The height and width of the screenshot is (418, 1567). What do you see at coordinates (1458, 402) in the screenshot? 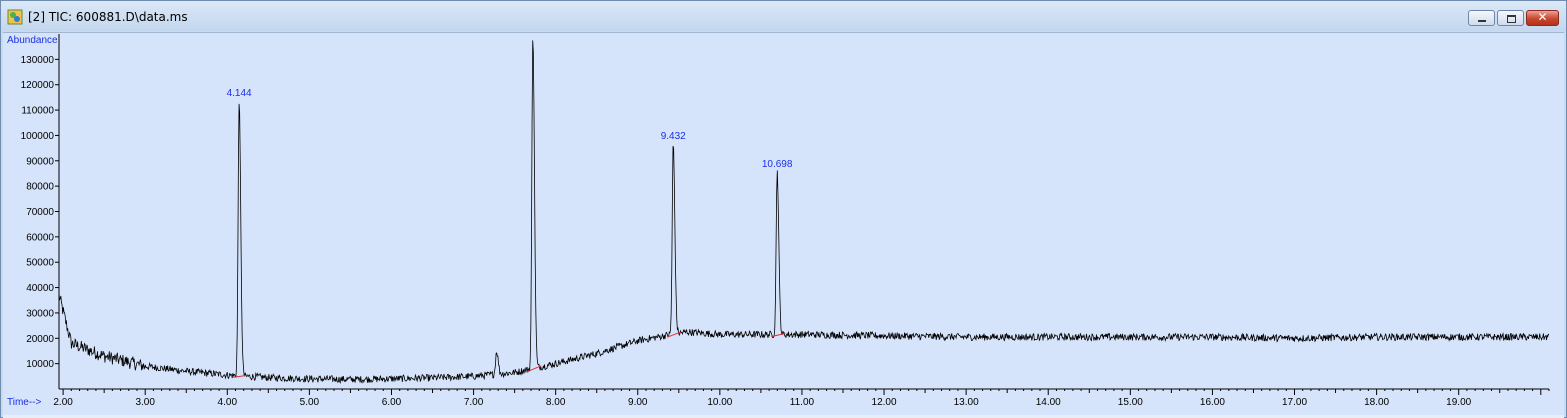
I see `x-tick-label: 19.00` at bounding box center [1458, 402].